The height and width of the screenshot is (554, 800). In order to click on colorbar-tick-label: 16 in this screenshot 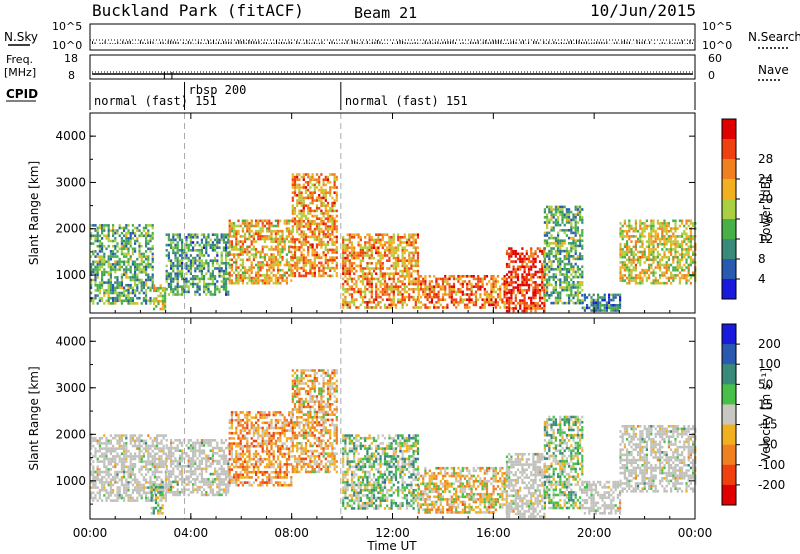, I will do `click(765, 219)`.